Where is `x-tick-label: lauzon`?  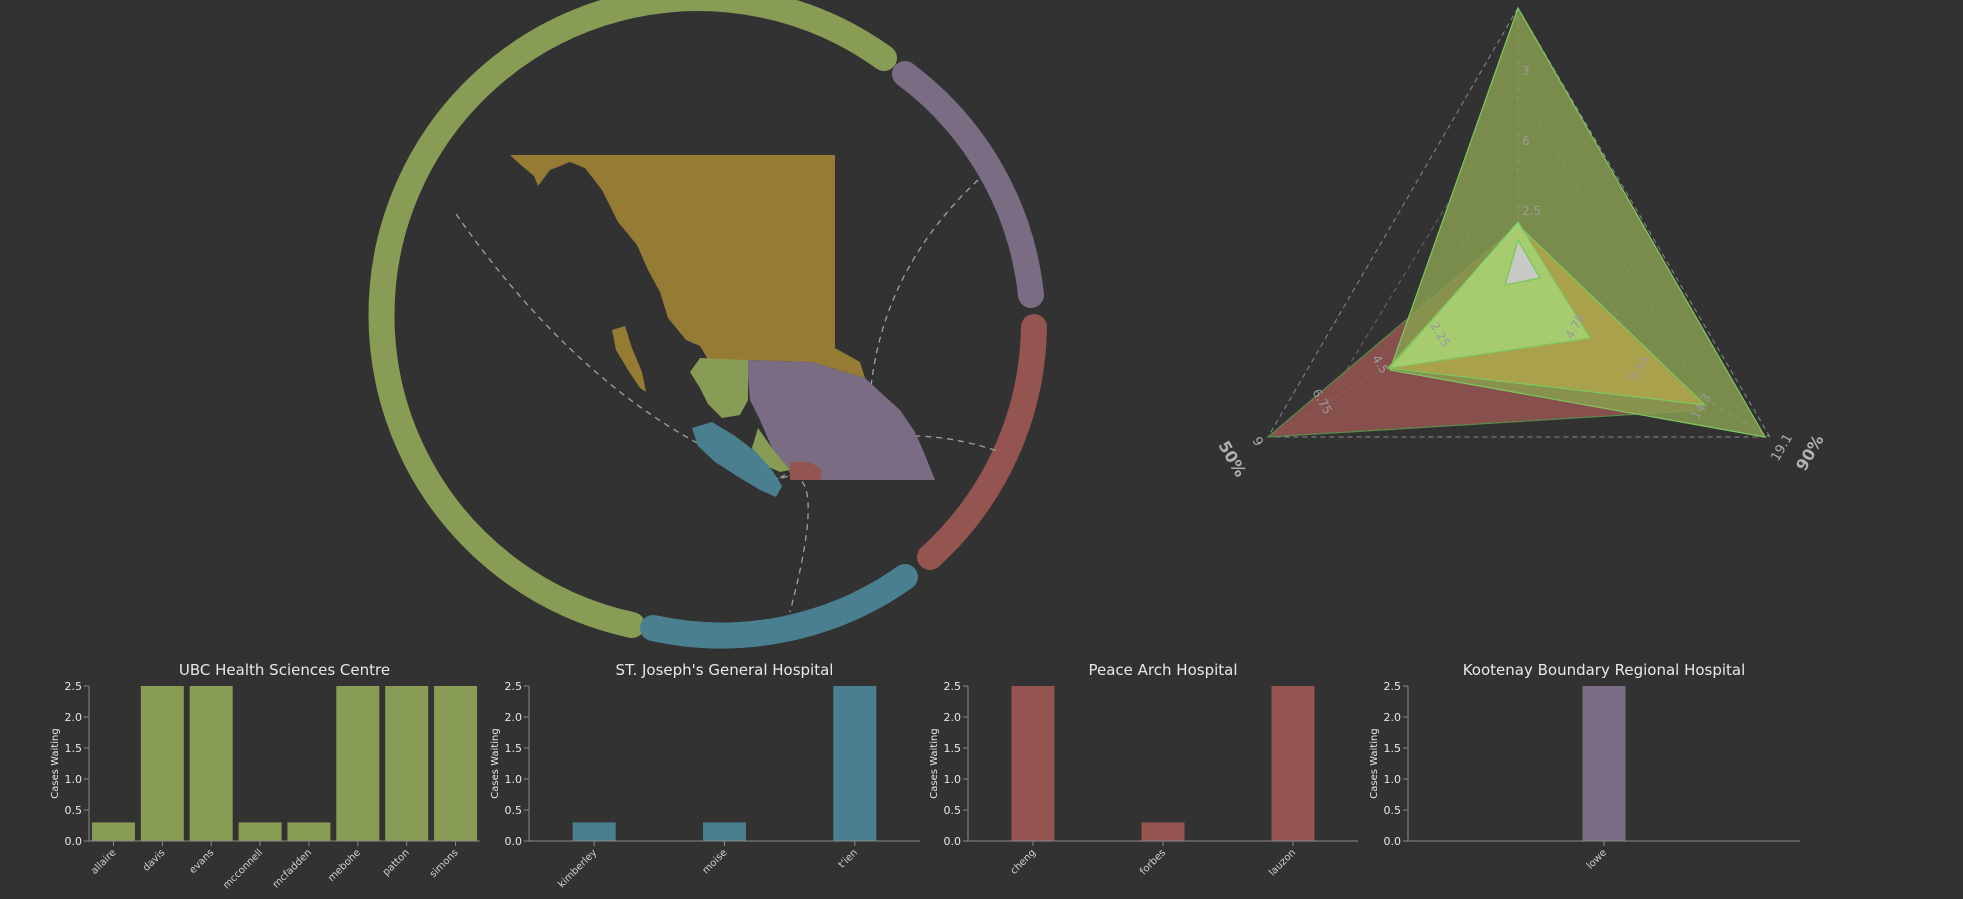
x-tick-label: lauzon is located at coordinates (1282, 862).